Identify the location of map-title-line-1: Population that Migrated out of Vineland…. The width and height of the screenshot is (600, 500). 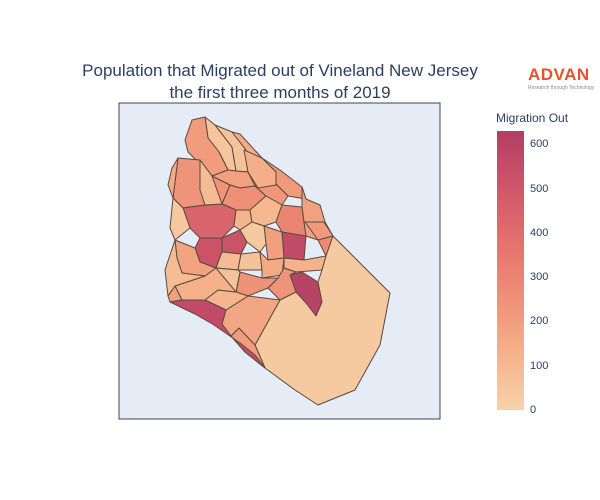
(280, 70).